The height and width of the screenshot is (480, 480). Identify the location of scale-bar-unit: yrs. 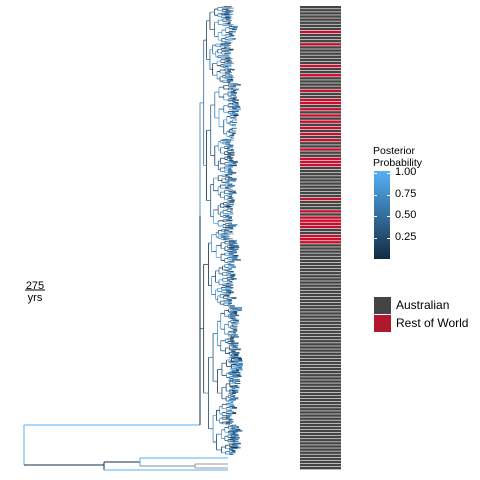
(35, 298).